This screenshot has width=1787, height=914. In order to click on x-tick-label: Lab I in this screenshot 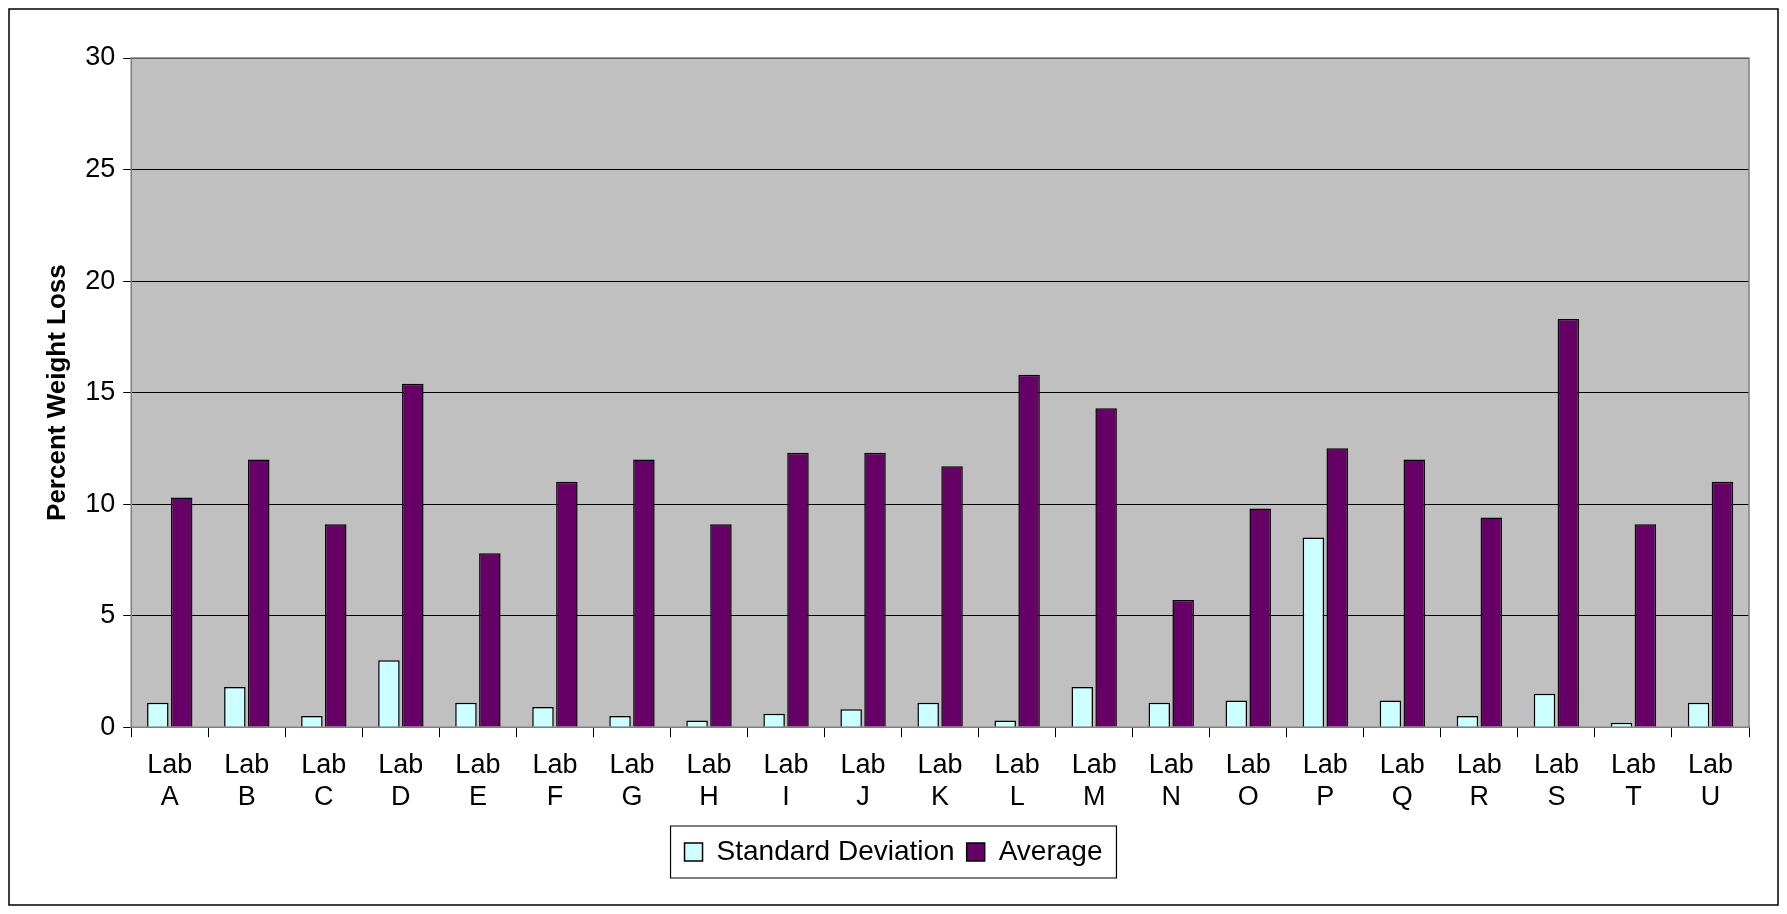, I will do `click(786, 780)`.